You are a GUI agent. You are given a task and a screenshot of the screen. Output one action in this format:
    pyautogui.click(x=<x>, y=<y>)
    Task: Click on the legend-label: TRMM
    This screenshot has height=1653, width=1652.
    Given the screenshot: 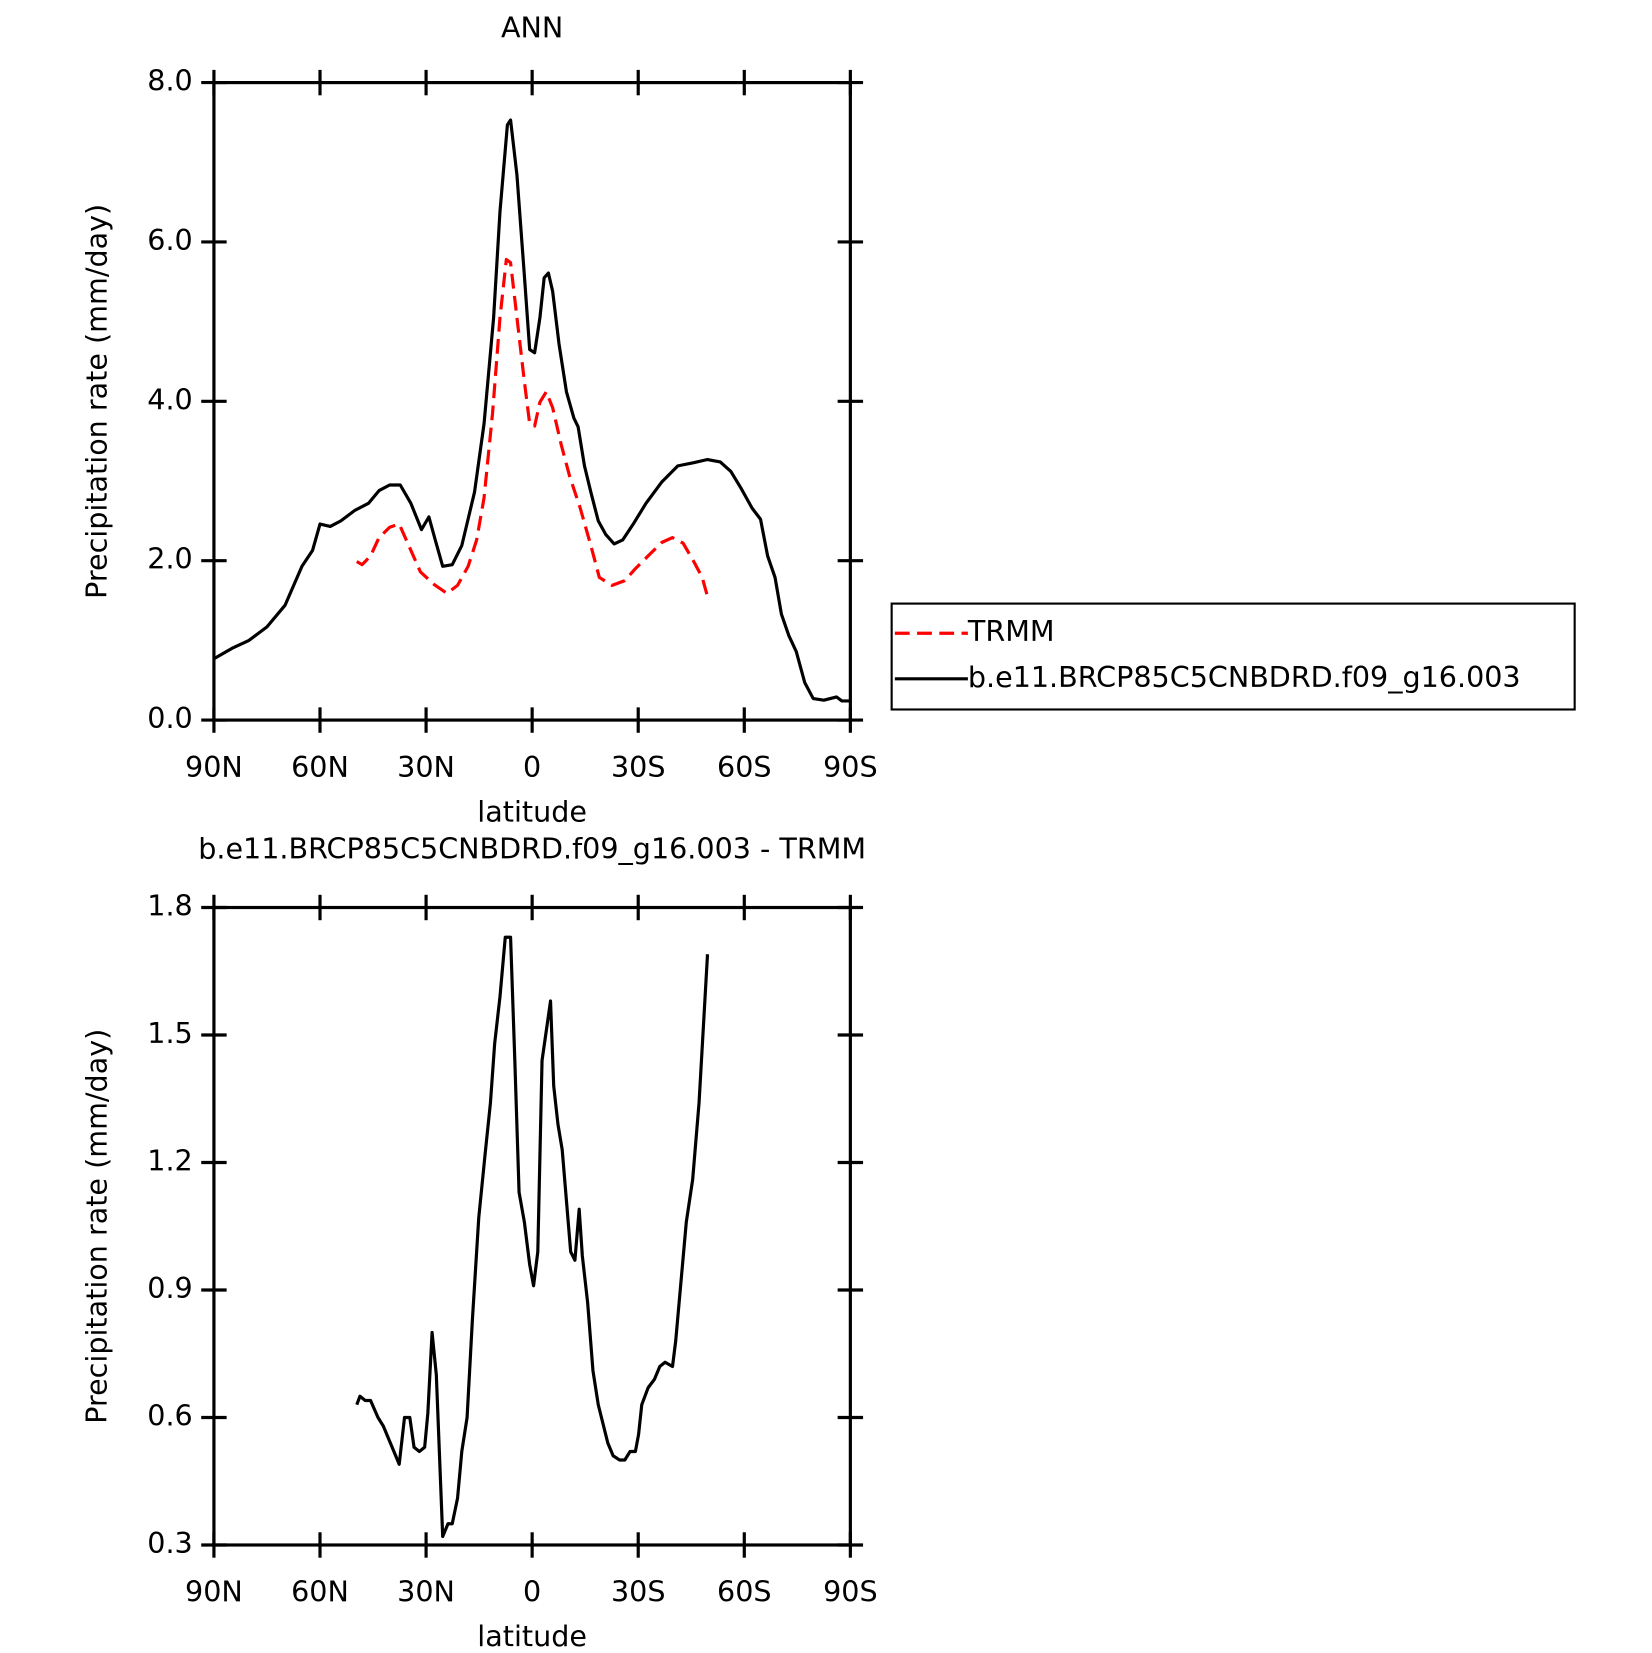 What is the action you would take?
    pyautogui.click(x=1011, y=631)
    